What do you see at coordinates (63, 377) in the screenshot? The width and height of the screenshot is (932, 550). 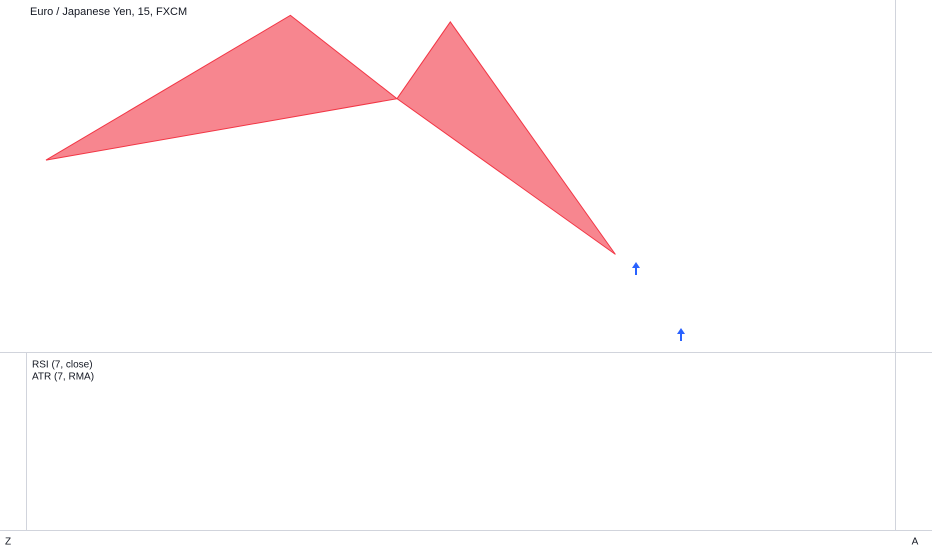 I see `legend-entry: ATR (7, RMA)` at bounding box center [63, 377].